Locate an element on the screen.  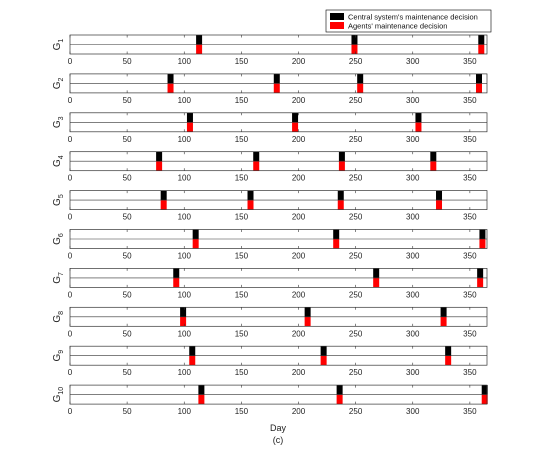
legend-box is located at coordinates (408, 21).